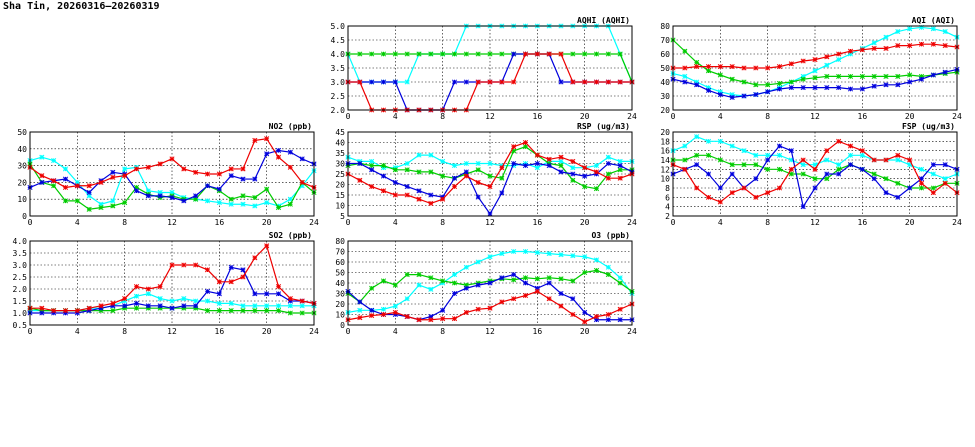 This screenshot has height=447, width=975. I want to click on x-tick-label: 4, so click(395, 222).